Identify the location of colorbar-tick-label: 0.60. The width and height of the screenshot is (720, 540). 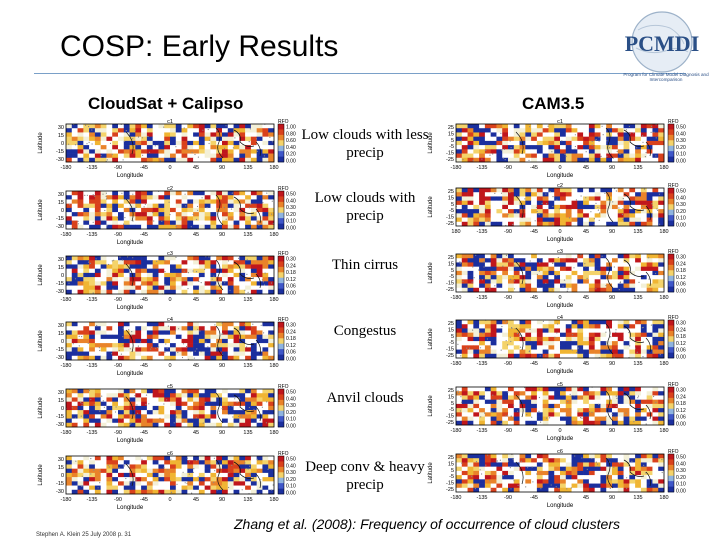
(291, 141).